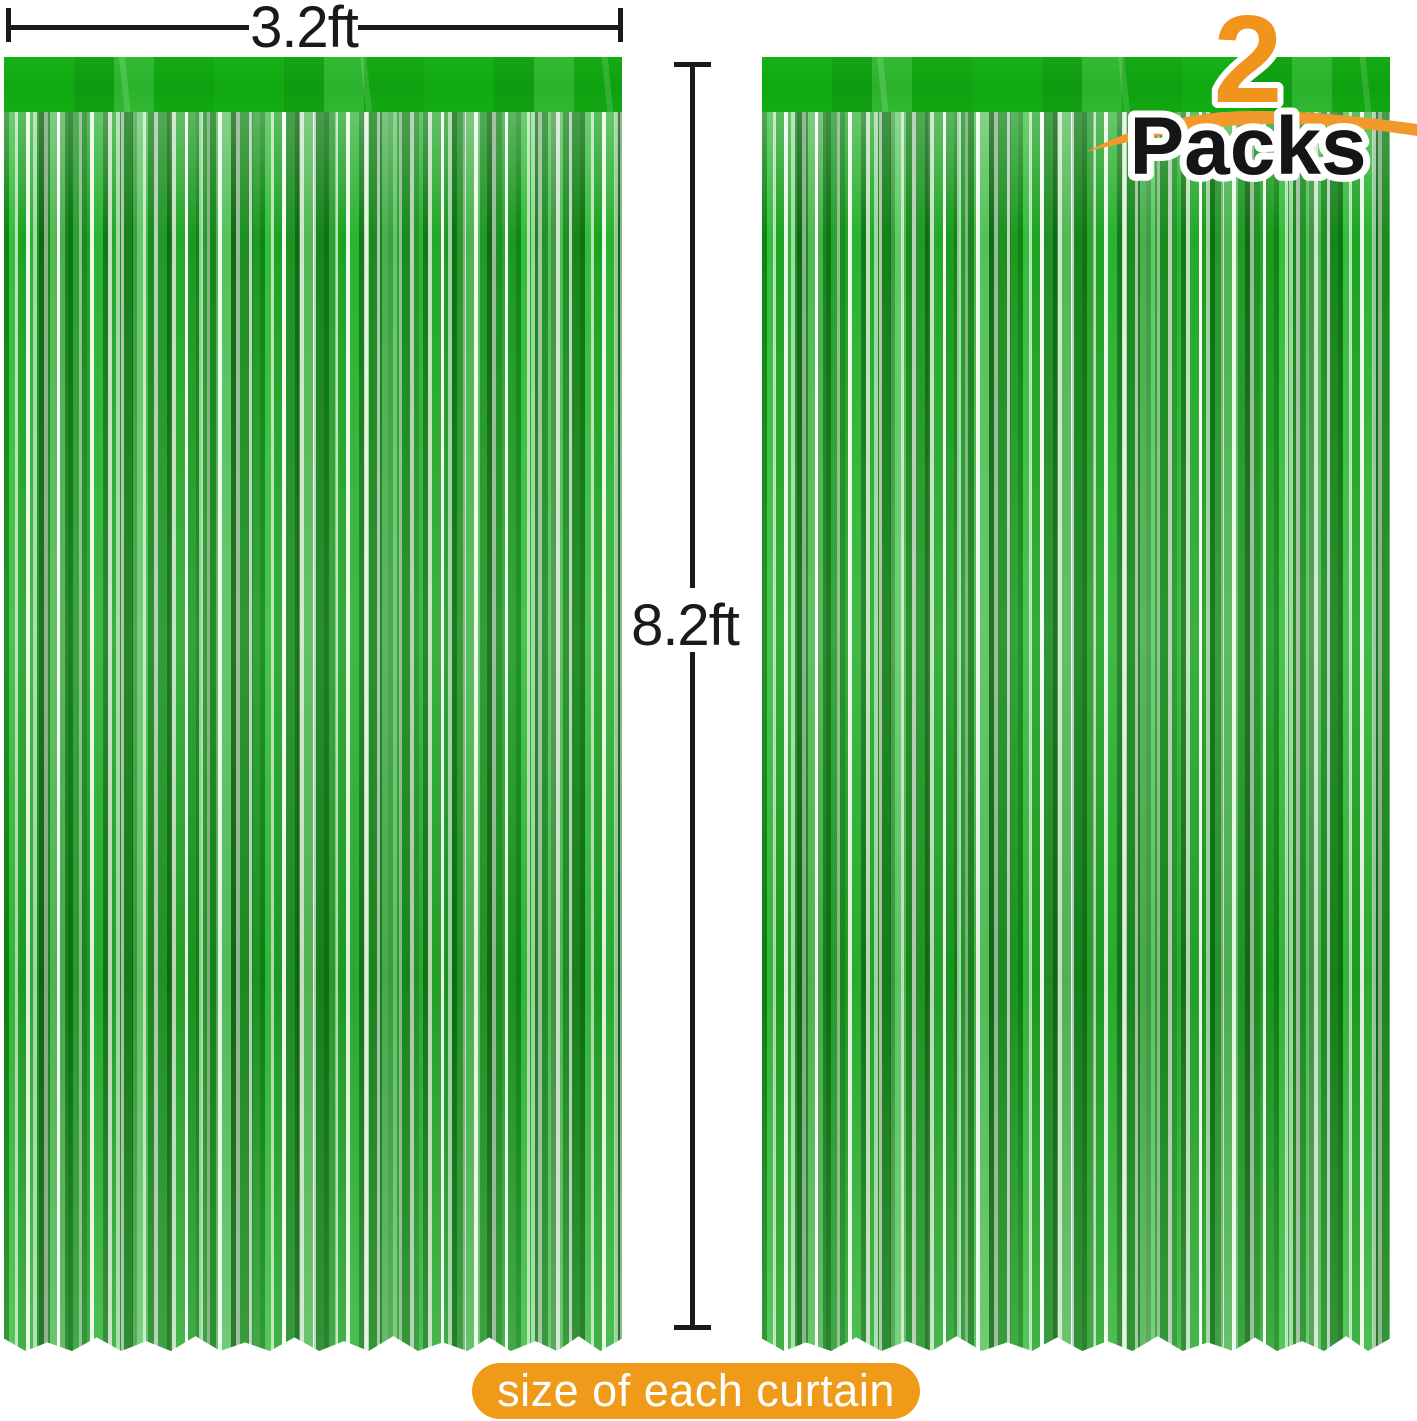  Describe the element at coordinates (1251, 131) in the screenshot. I see `swoosh-arrow-icon` at that location.